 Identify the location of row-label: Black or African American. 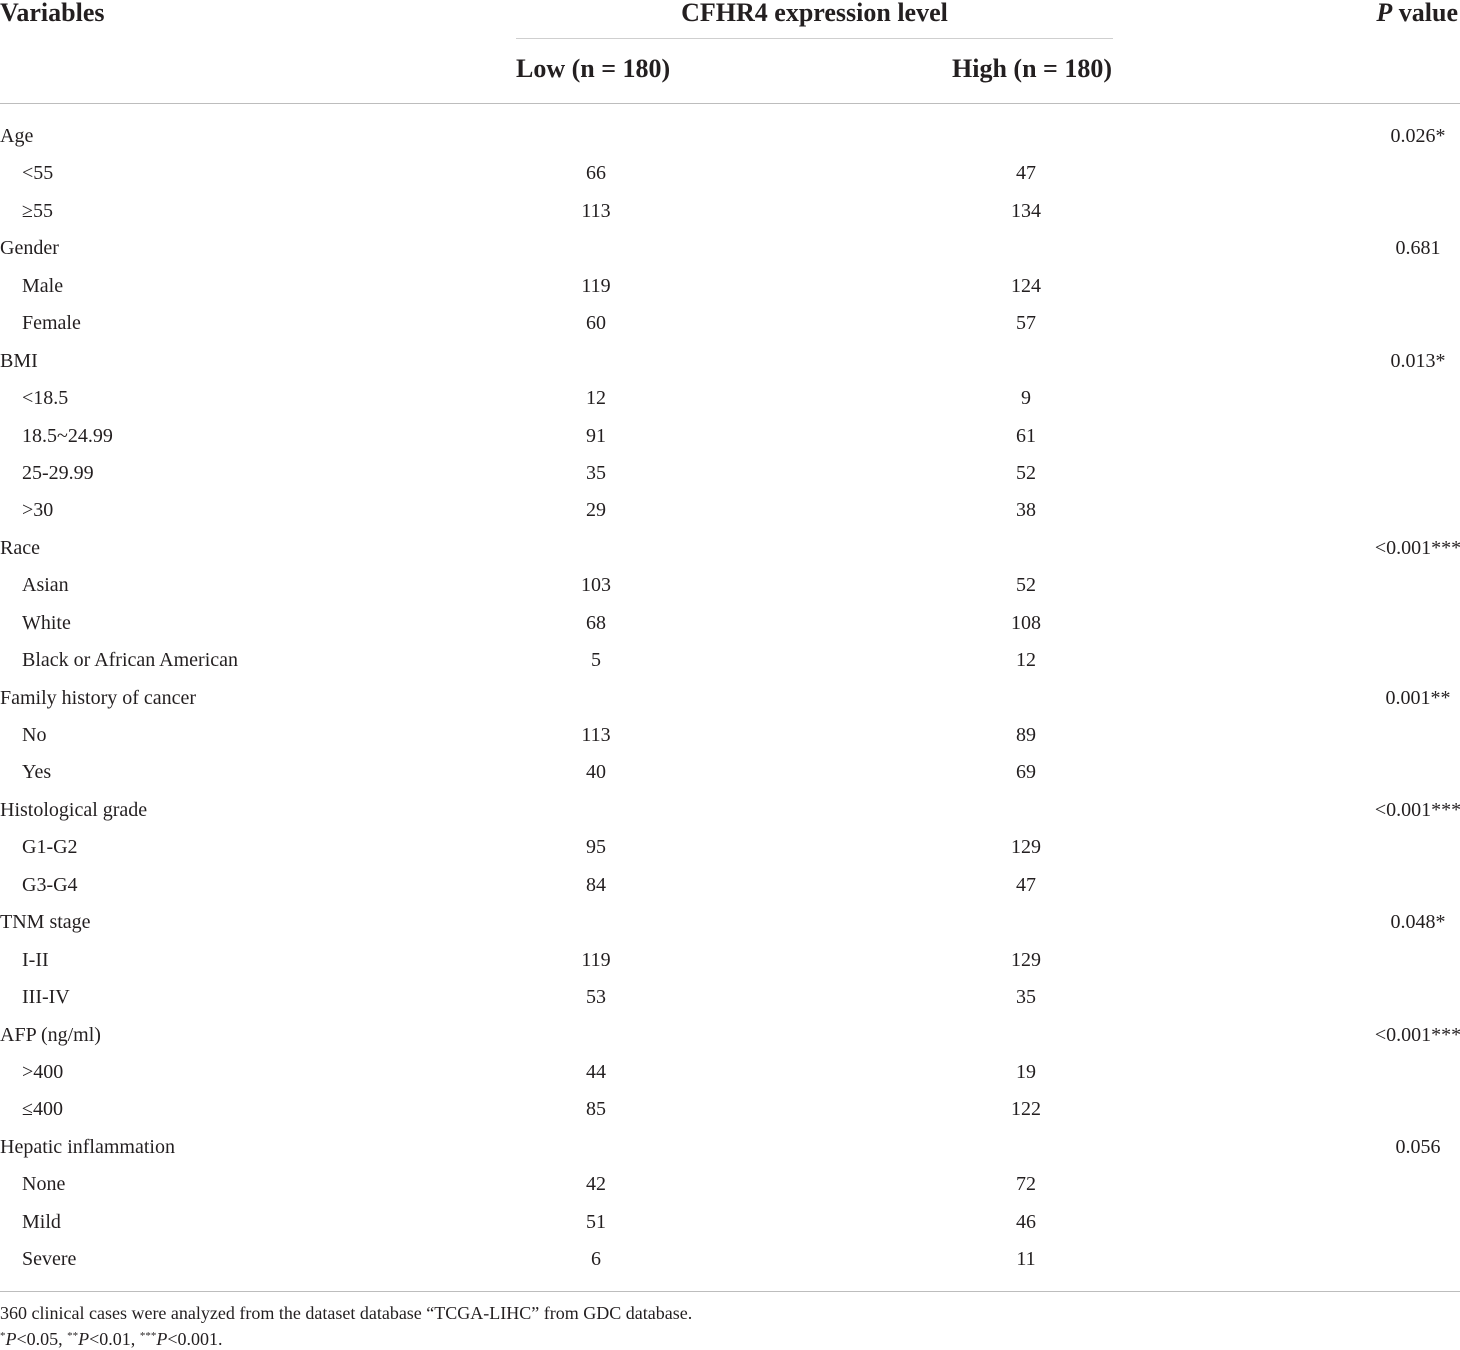
(130, 660).